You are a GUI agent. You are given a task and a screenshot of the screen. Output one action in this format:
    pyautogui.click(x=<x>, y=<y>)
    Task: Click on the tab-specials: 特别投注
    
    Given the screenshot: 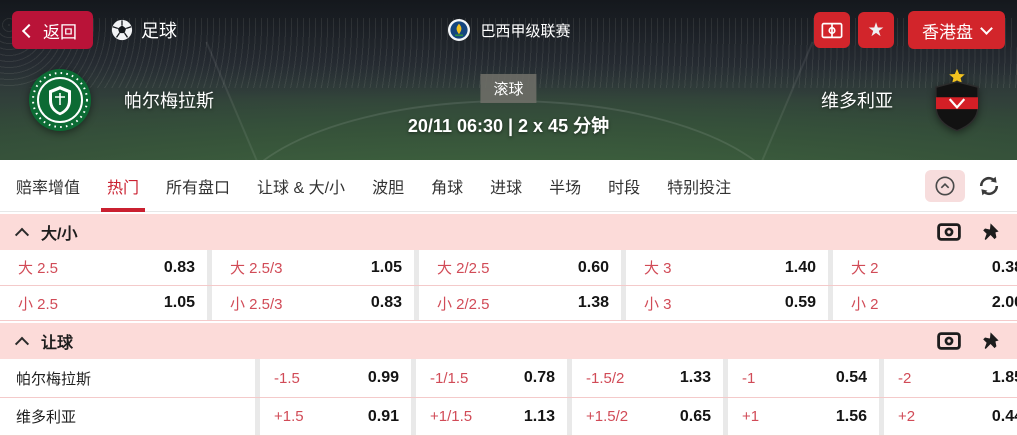 What is the action you would take?
    pyautogui.click(x=699, y=188)
    